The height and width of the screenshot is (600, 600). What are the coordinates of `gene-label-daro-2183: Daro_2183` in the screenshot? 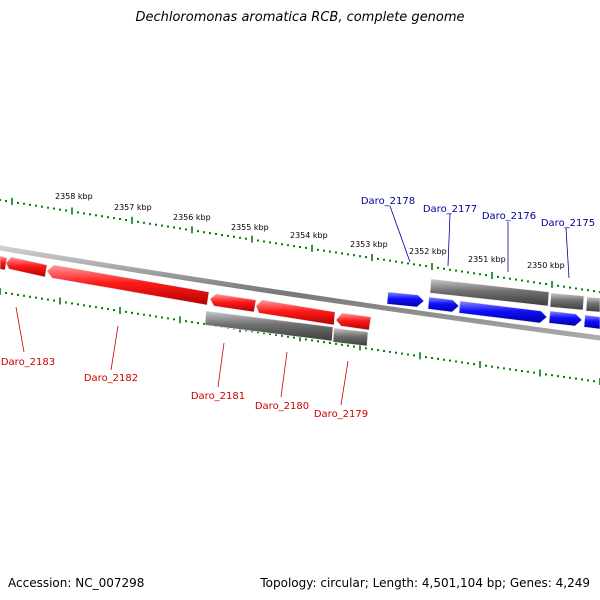 It's located at (28, 362).